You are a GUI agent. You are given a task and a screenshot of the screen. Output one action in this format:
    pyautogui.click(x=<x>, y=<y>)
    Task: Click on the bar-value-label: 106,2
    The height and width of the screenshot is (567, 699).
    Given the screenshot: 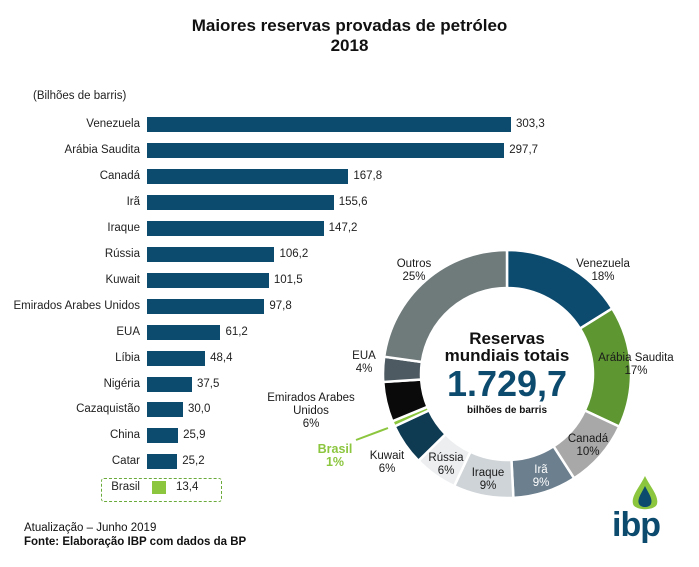 What is the action you would take?
    pyautogui.click(x=294, y=253)
    